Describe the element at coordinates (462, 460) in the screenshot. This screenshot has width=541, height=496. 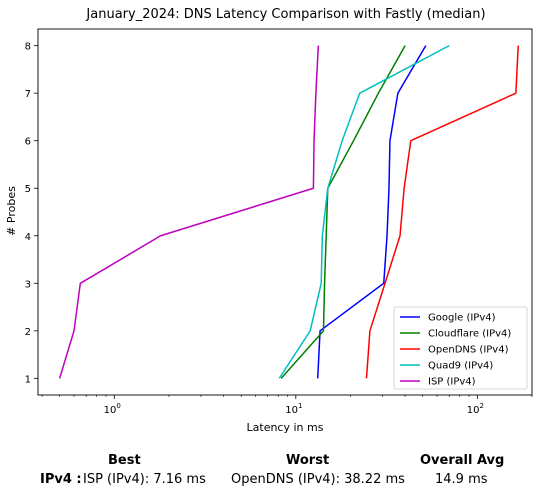
I see `summary-header-avg: Overall Avg` at that location.